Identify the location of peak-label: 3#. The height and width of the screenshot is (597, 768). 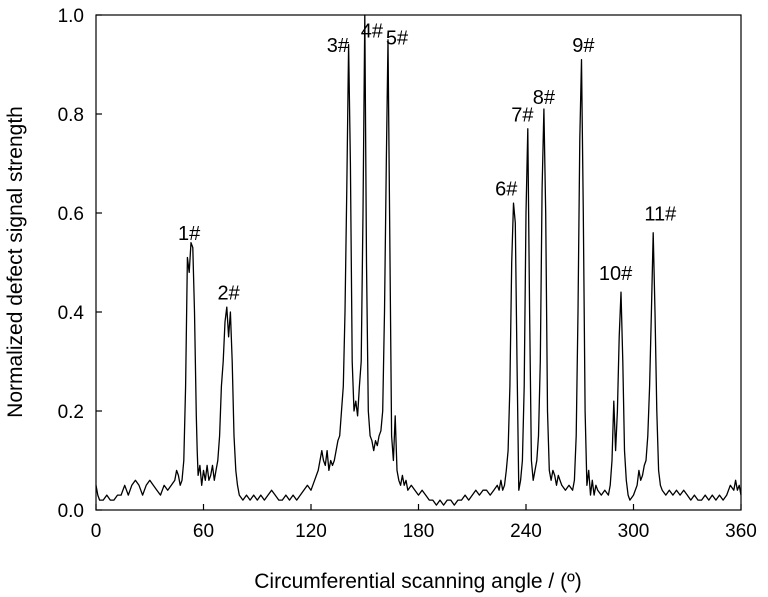
(338, 46).